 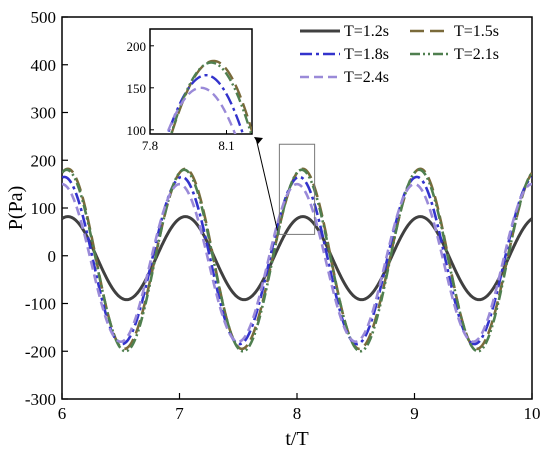 What do you see at coordinates (44, 65) in the screenshot?
I see `y-tick-label: 400` at bounding box center [44, 65].